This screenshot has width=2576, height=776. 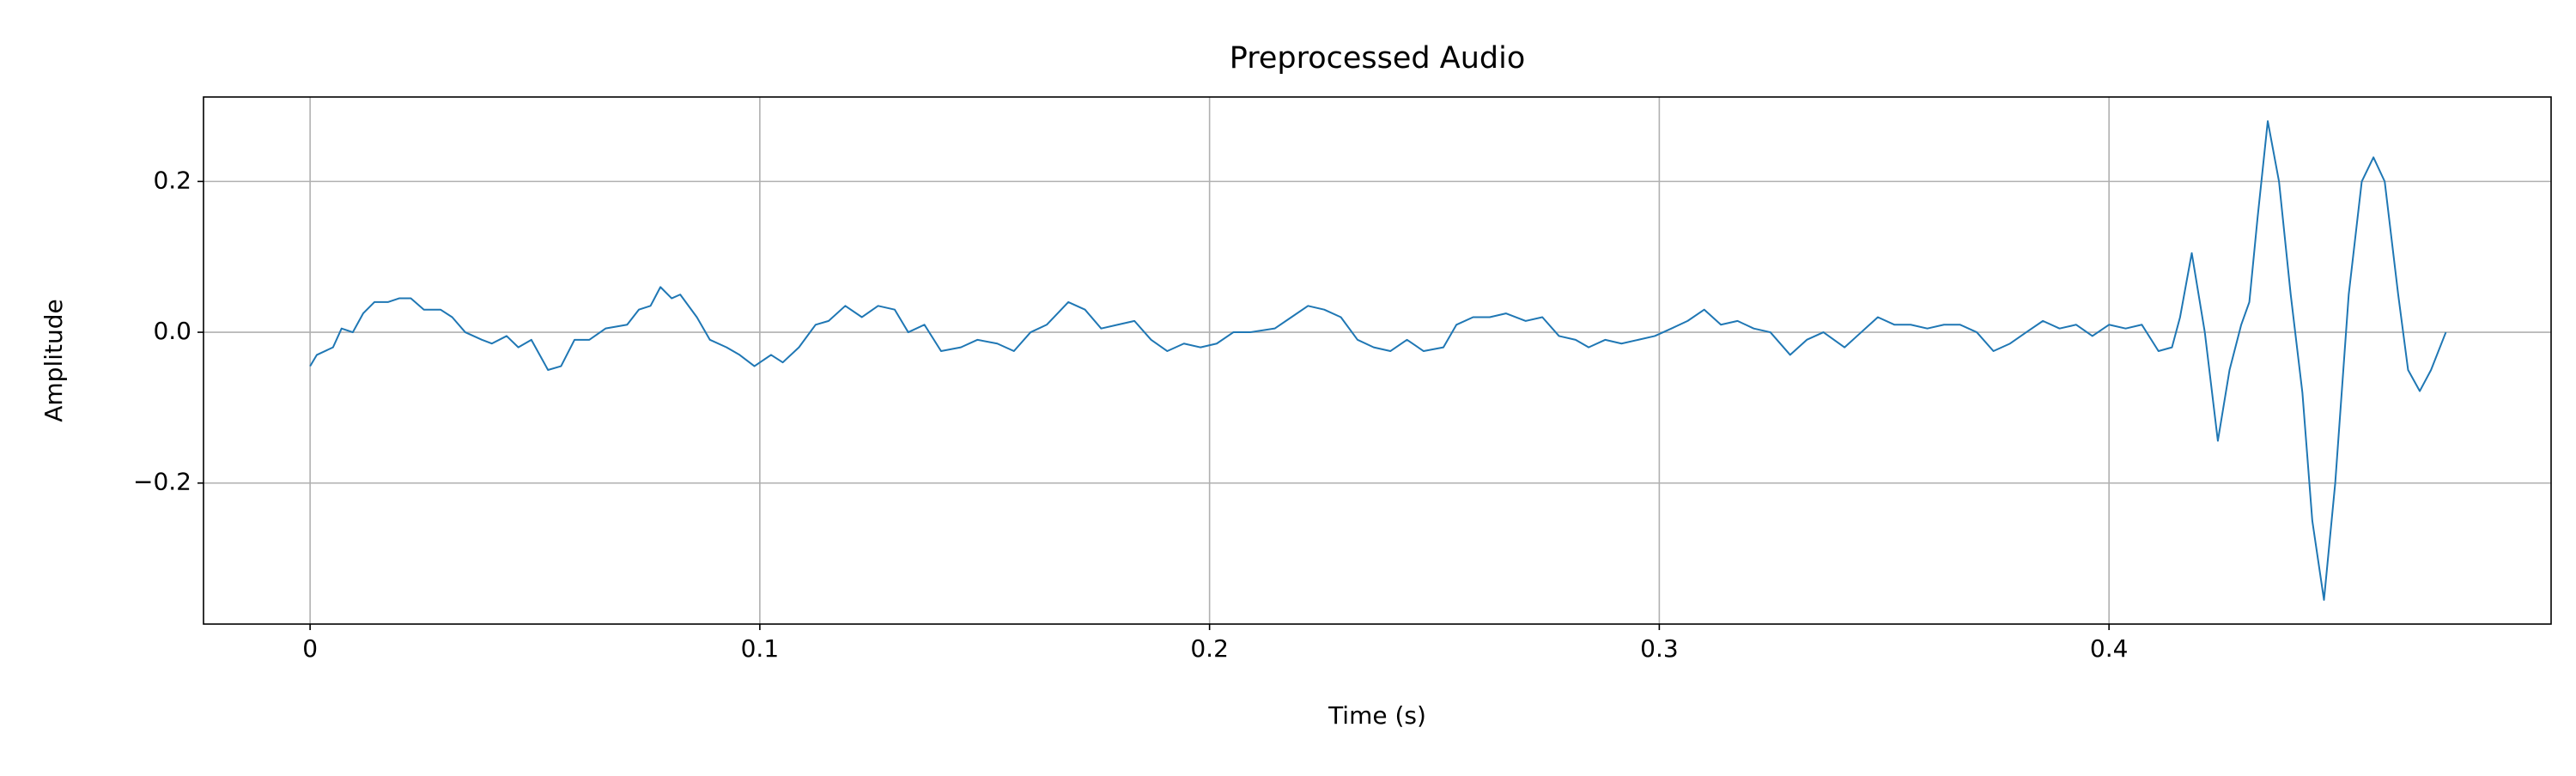 What do you see at coordinates (2109, 649) in the screenshot?
I see `x-tick-label: 0.4` at bounding box center [2109, 649].